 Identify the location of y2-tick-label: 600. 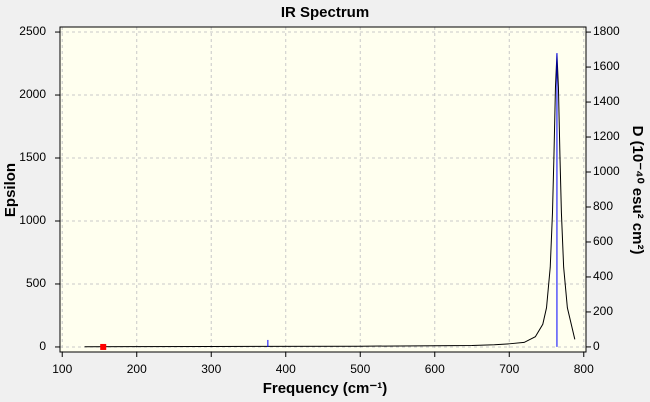
(603, 241).